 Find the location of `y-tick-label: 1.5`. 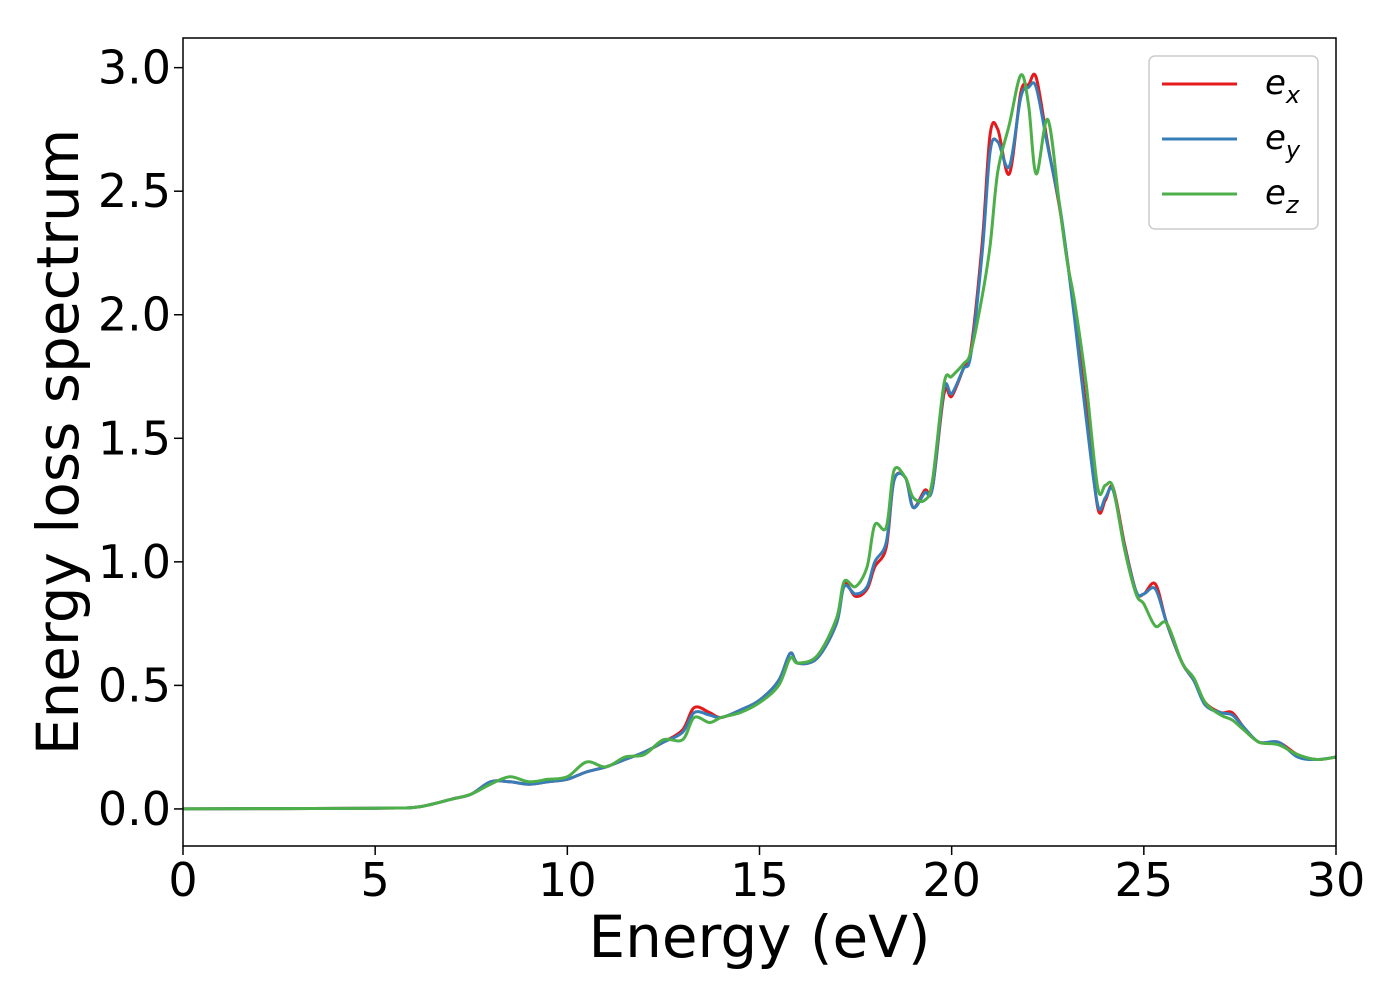

y-tick-label: 1.5 is located at coordinates (134, 438).